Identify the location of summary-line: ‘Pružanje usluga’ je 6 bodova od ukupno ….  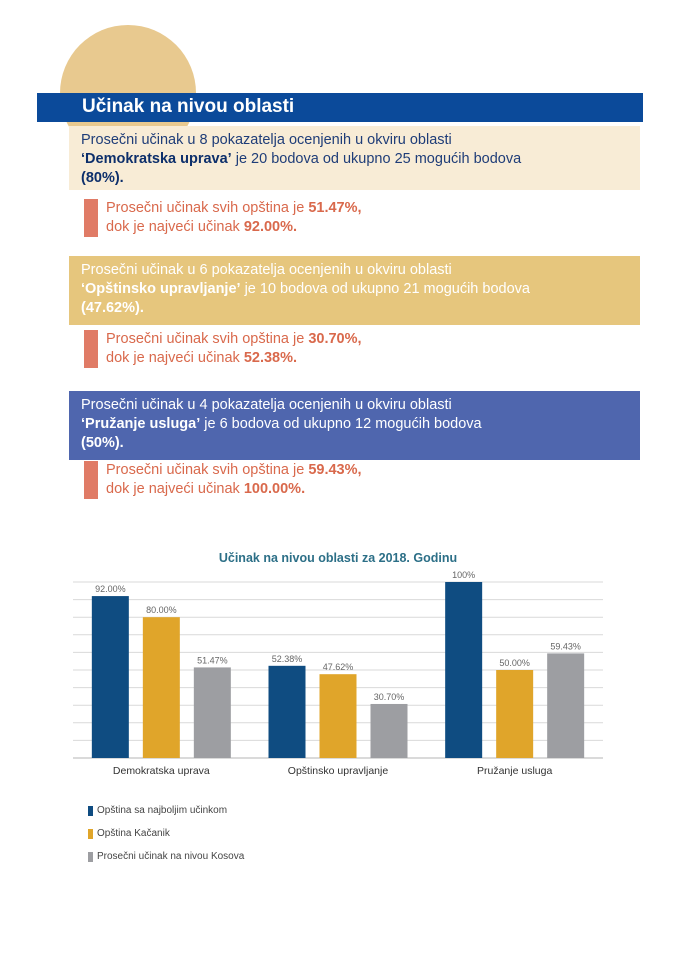
(360, 424).